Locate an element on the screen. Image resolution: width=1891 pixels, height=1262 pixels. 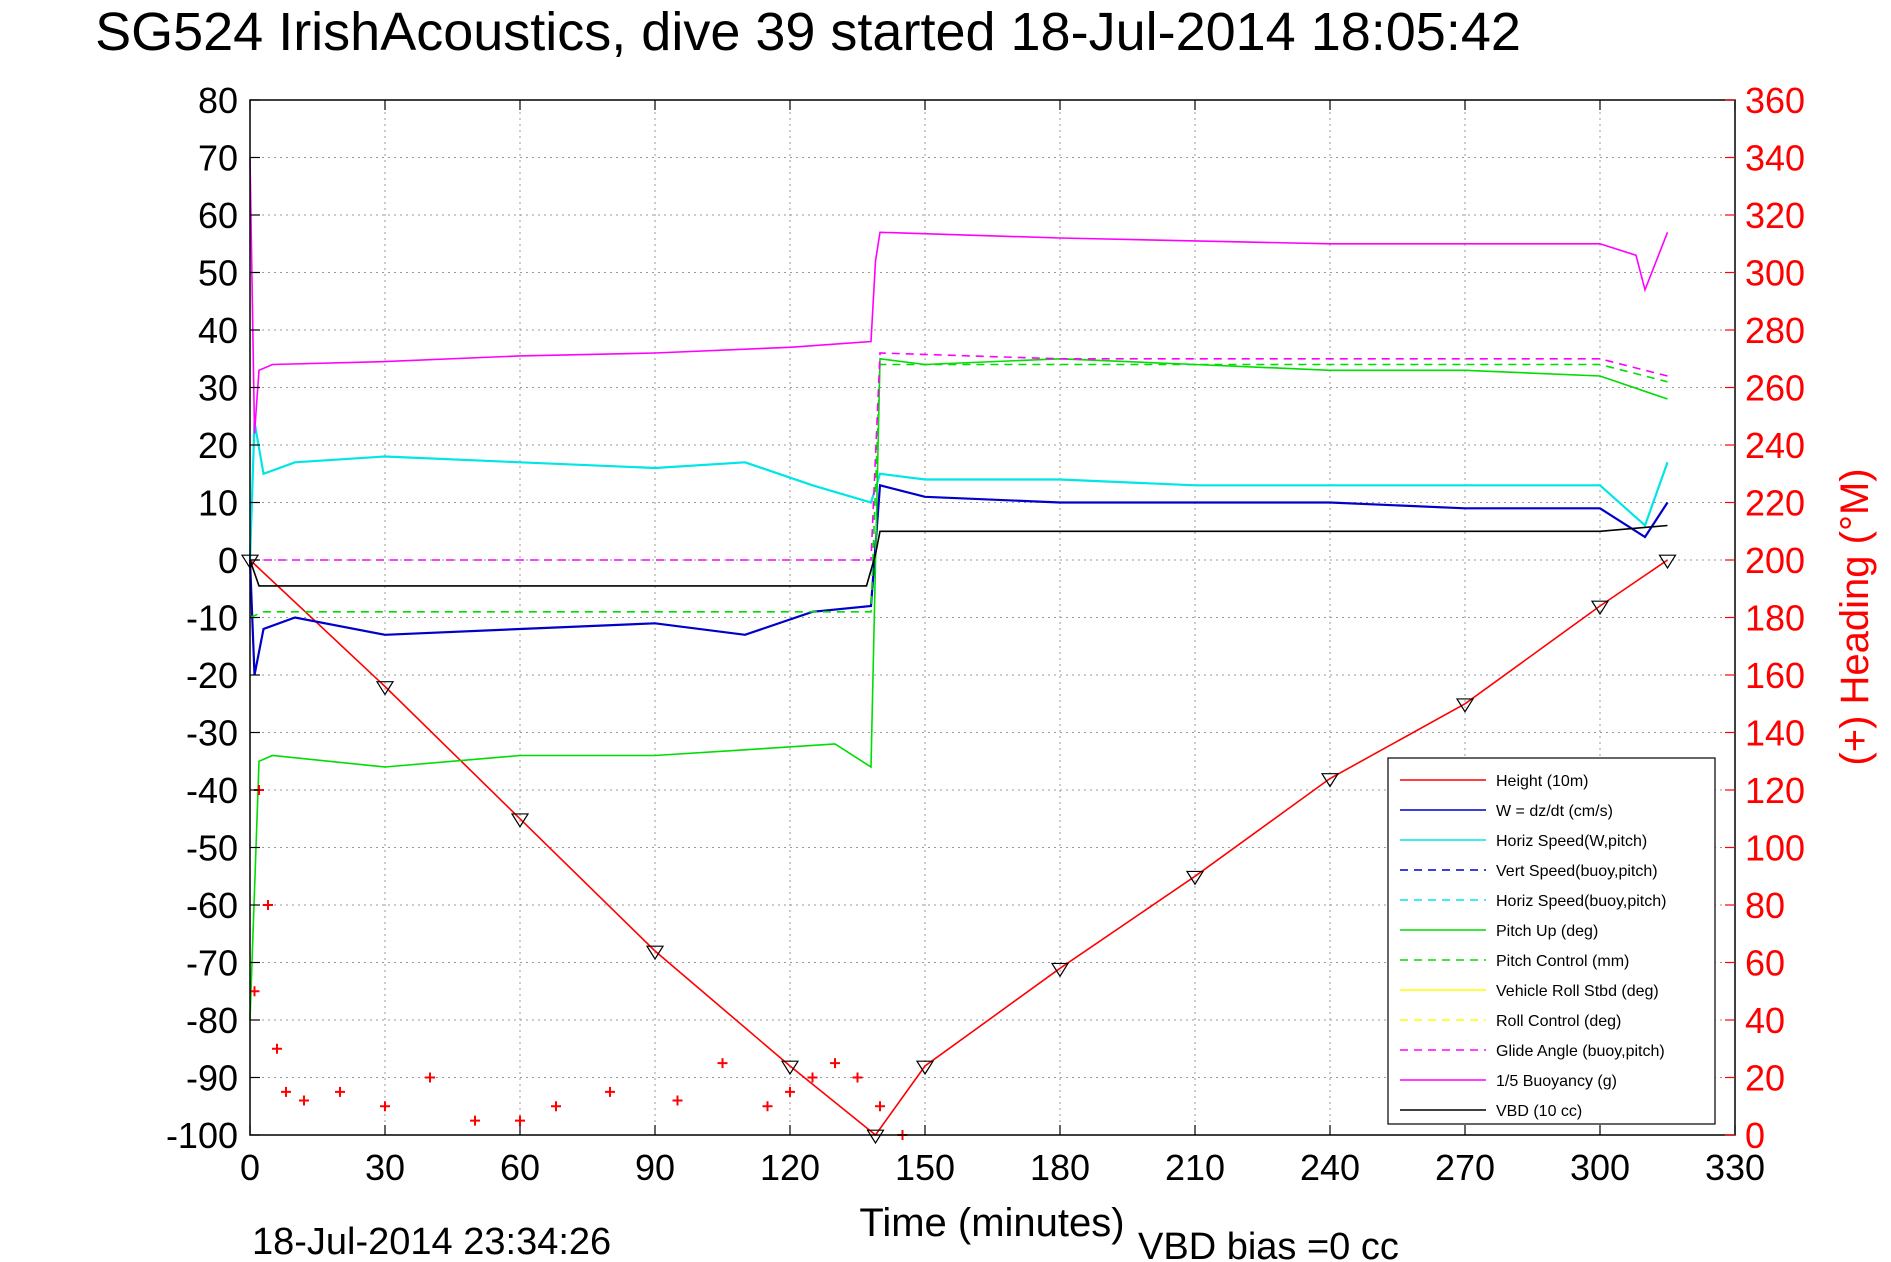
x-tick-label: 240 is located at coordinates (1330, 1167).